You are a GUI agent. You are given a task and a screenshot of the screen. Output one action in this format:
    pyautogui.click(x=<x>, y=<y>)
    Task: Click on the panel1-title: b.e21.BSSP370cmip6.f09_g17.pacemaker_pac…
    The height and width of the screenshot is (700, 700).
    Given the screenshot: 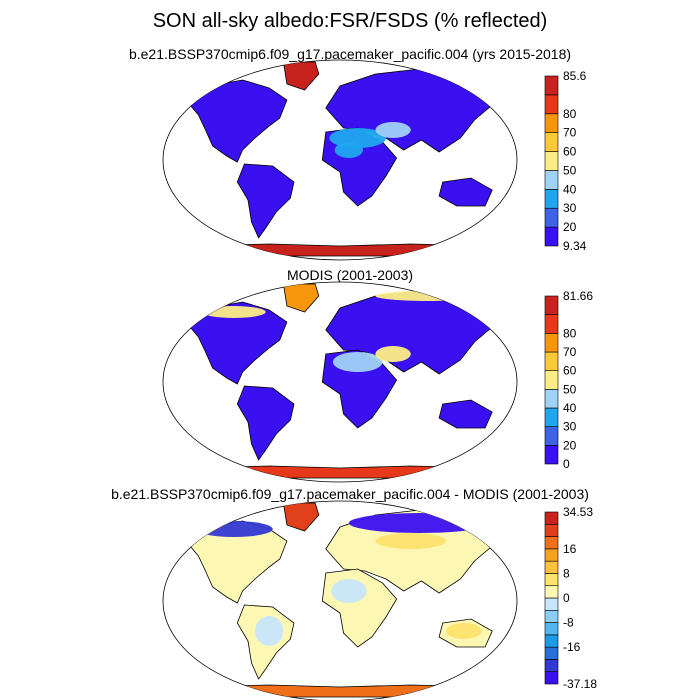 What is the action you would take?
    pyautogui.click(x=350, y=54)
    